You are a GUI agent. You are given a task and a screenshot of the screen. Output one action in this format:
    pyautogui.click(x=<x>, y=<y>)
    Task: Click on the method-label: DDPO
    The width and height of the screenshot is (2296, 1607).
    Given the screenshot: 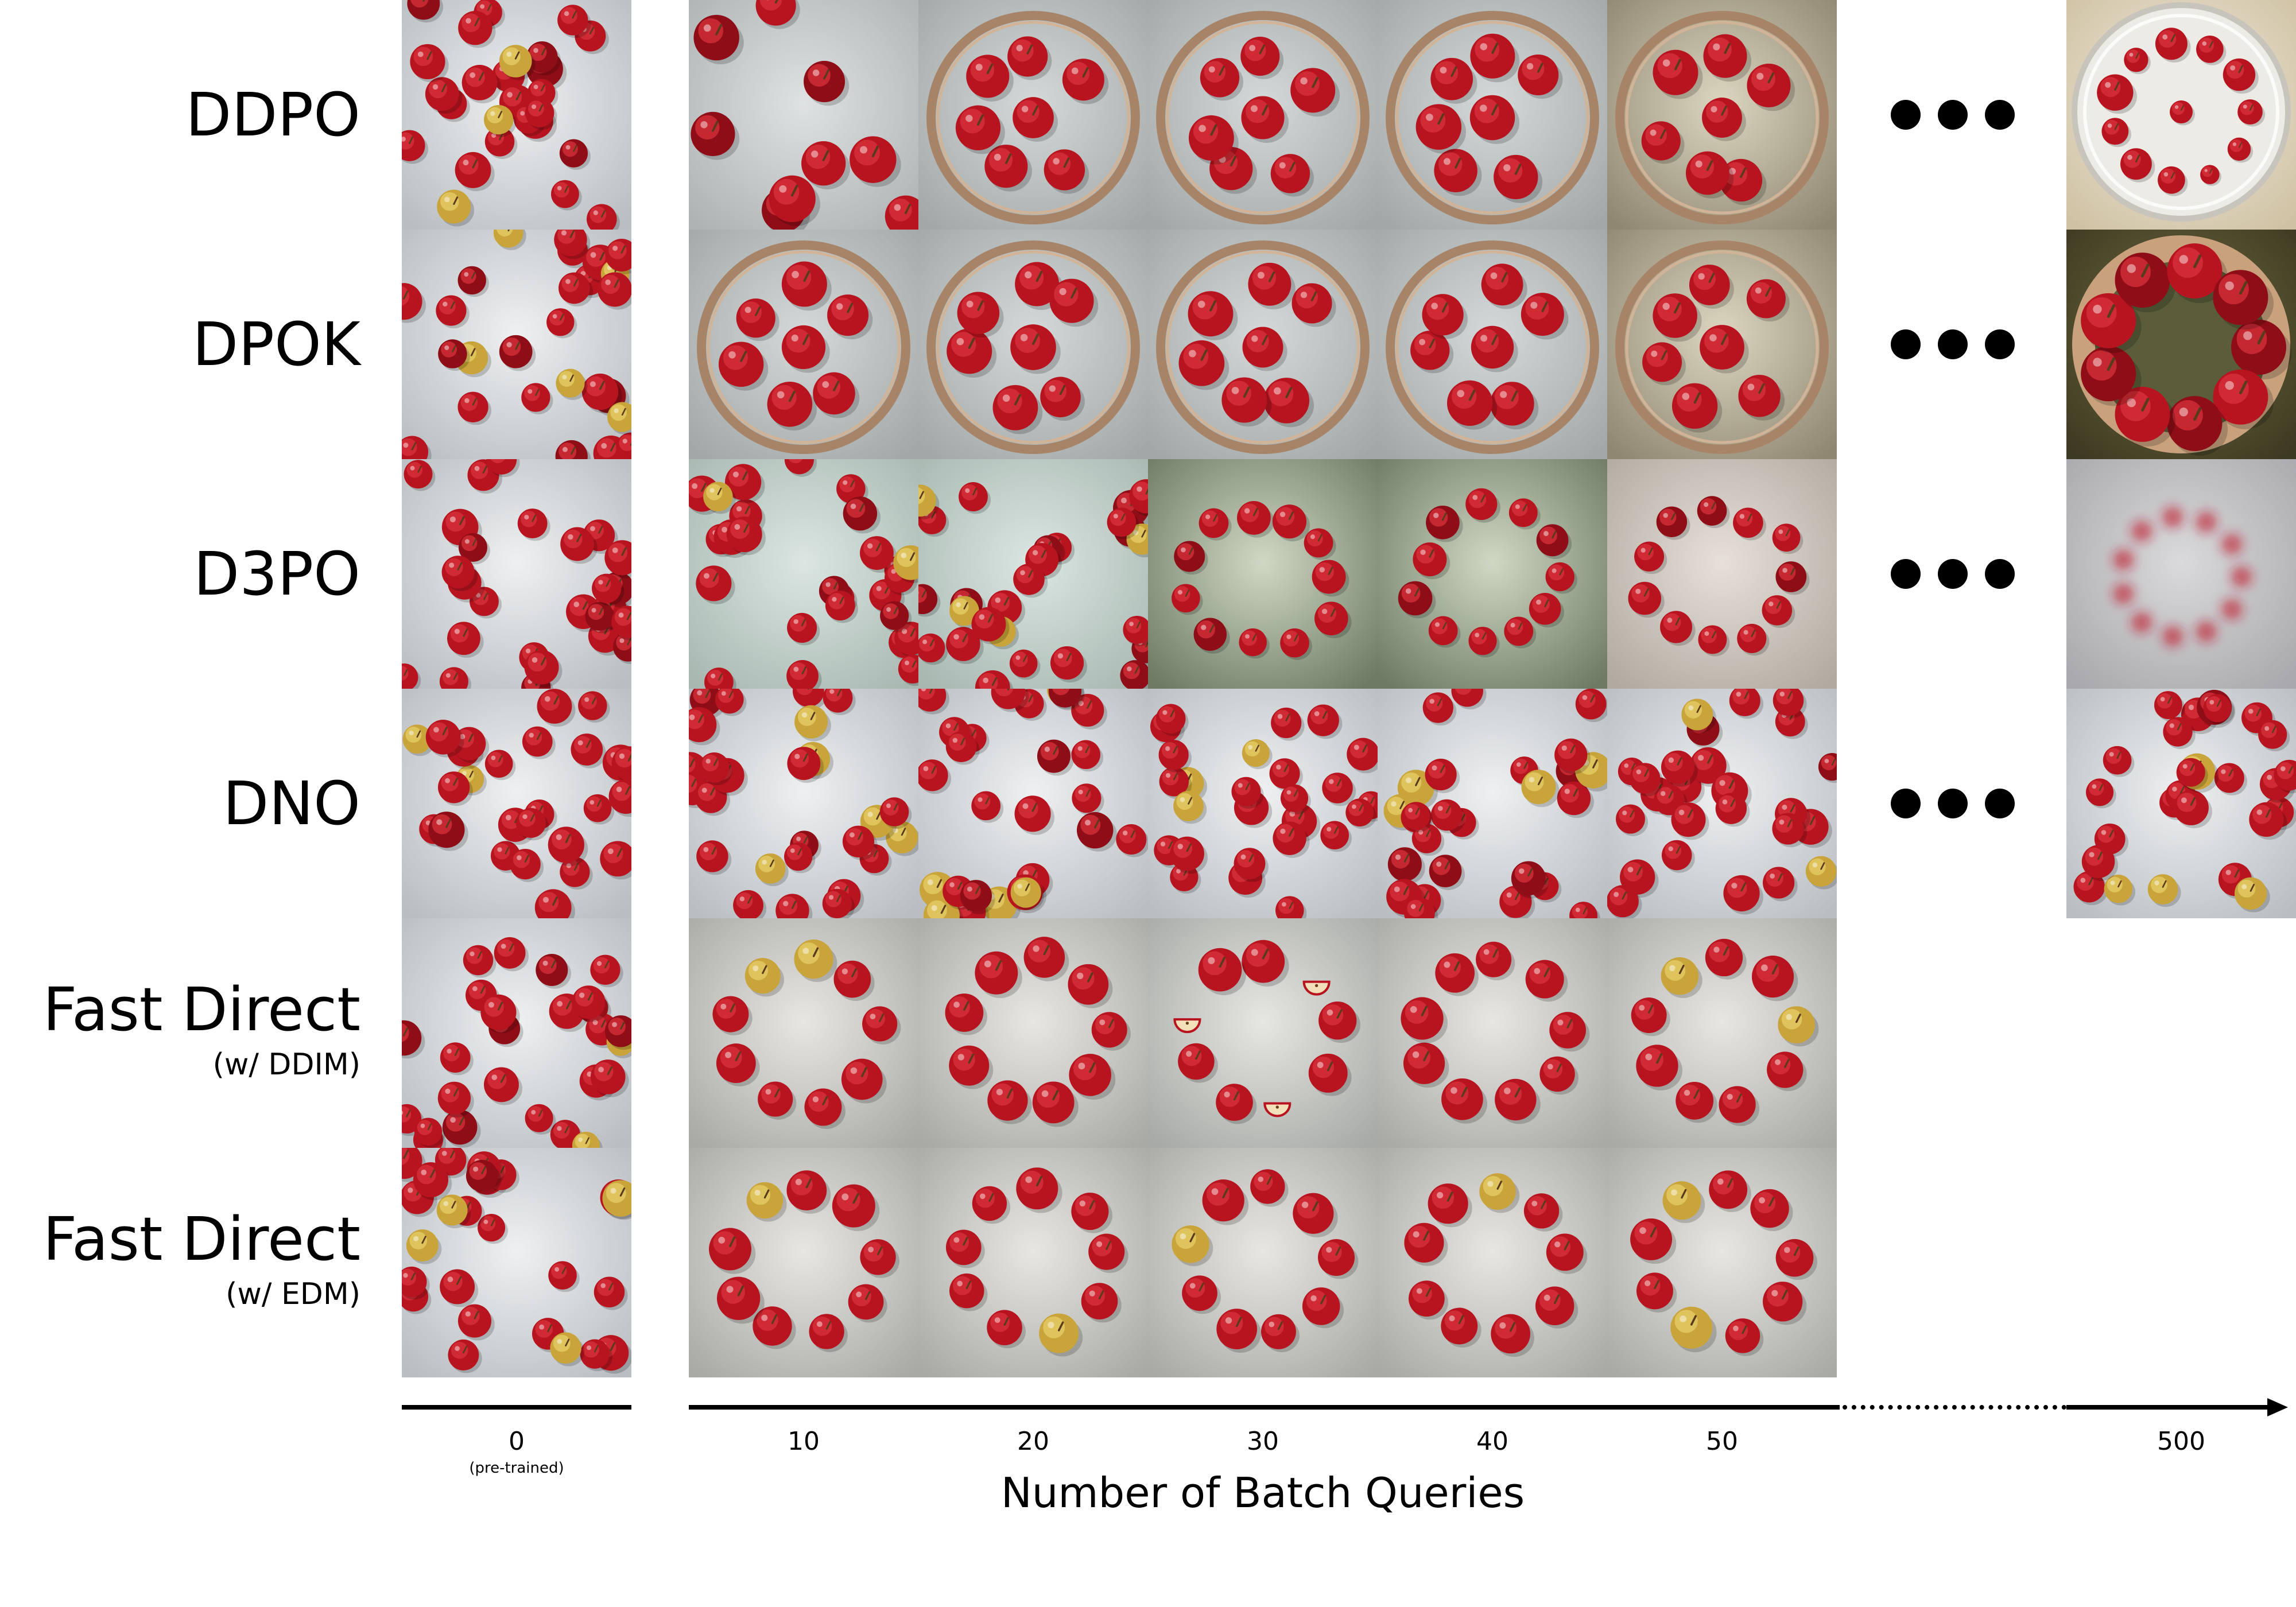 What is the action you would take?
    pyautogui.click(x=272, y=115)
    